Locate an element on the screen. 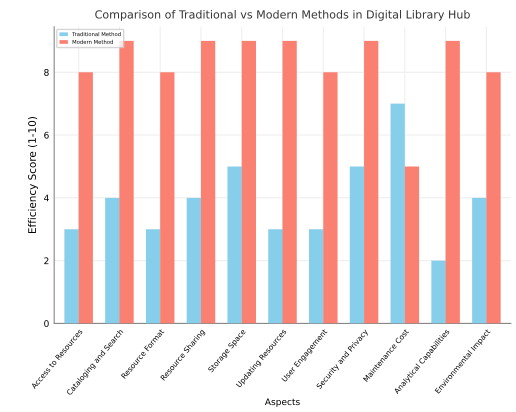 This screenshot has height=412, width=516. x-axis-title: Aspects is located at coordinates (282, 402).